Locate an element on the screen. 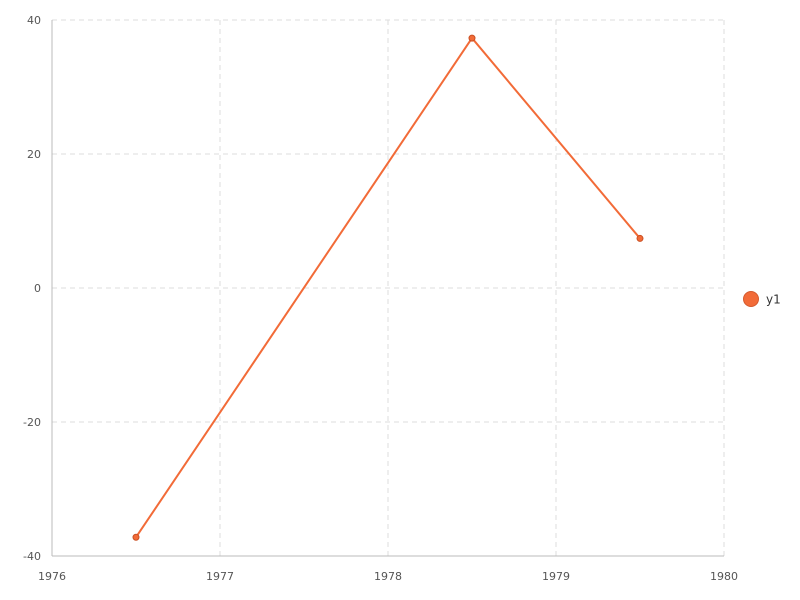  legend-label: y1 is located at coordinates (773, 300).